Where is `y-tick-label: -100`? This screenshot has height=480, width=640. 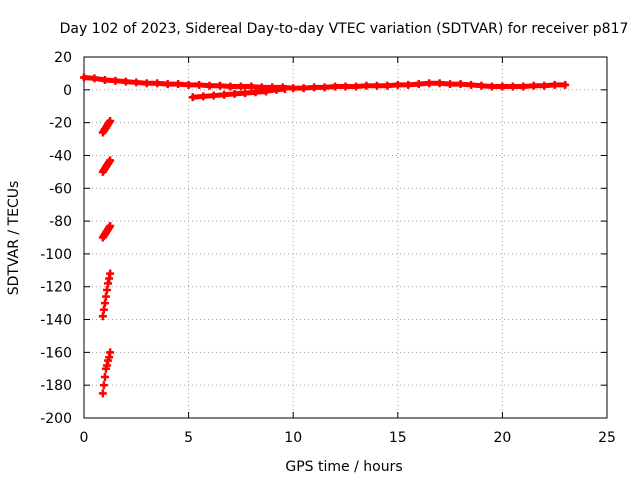
y-tick-label: -100 is located at coordinates (56, 255).